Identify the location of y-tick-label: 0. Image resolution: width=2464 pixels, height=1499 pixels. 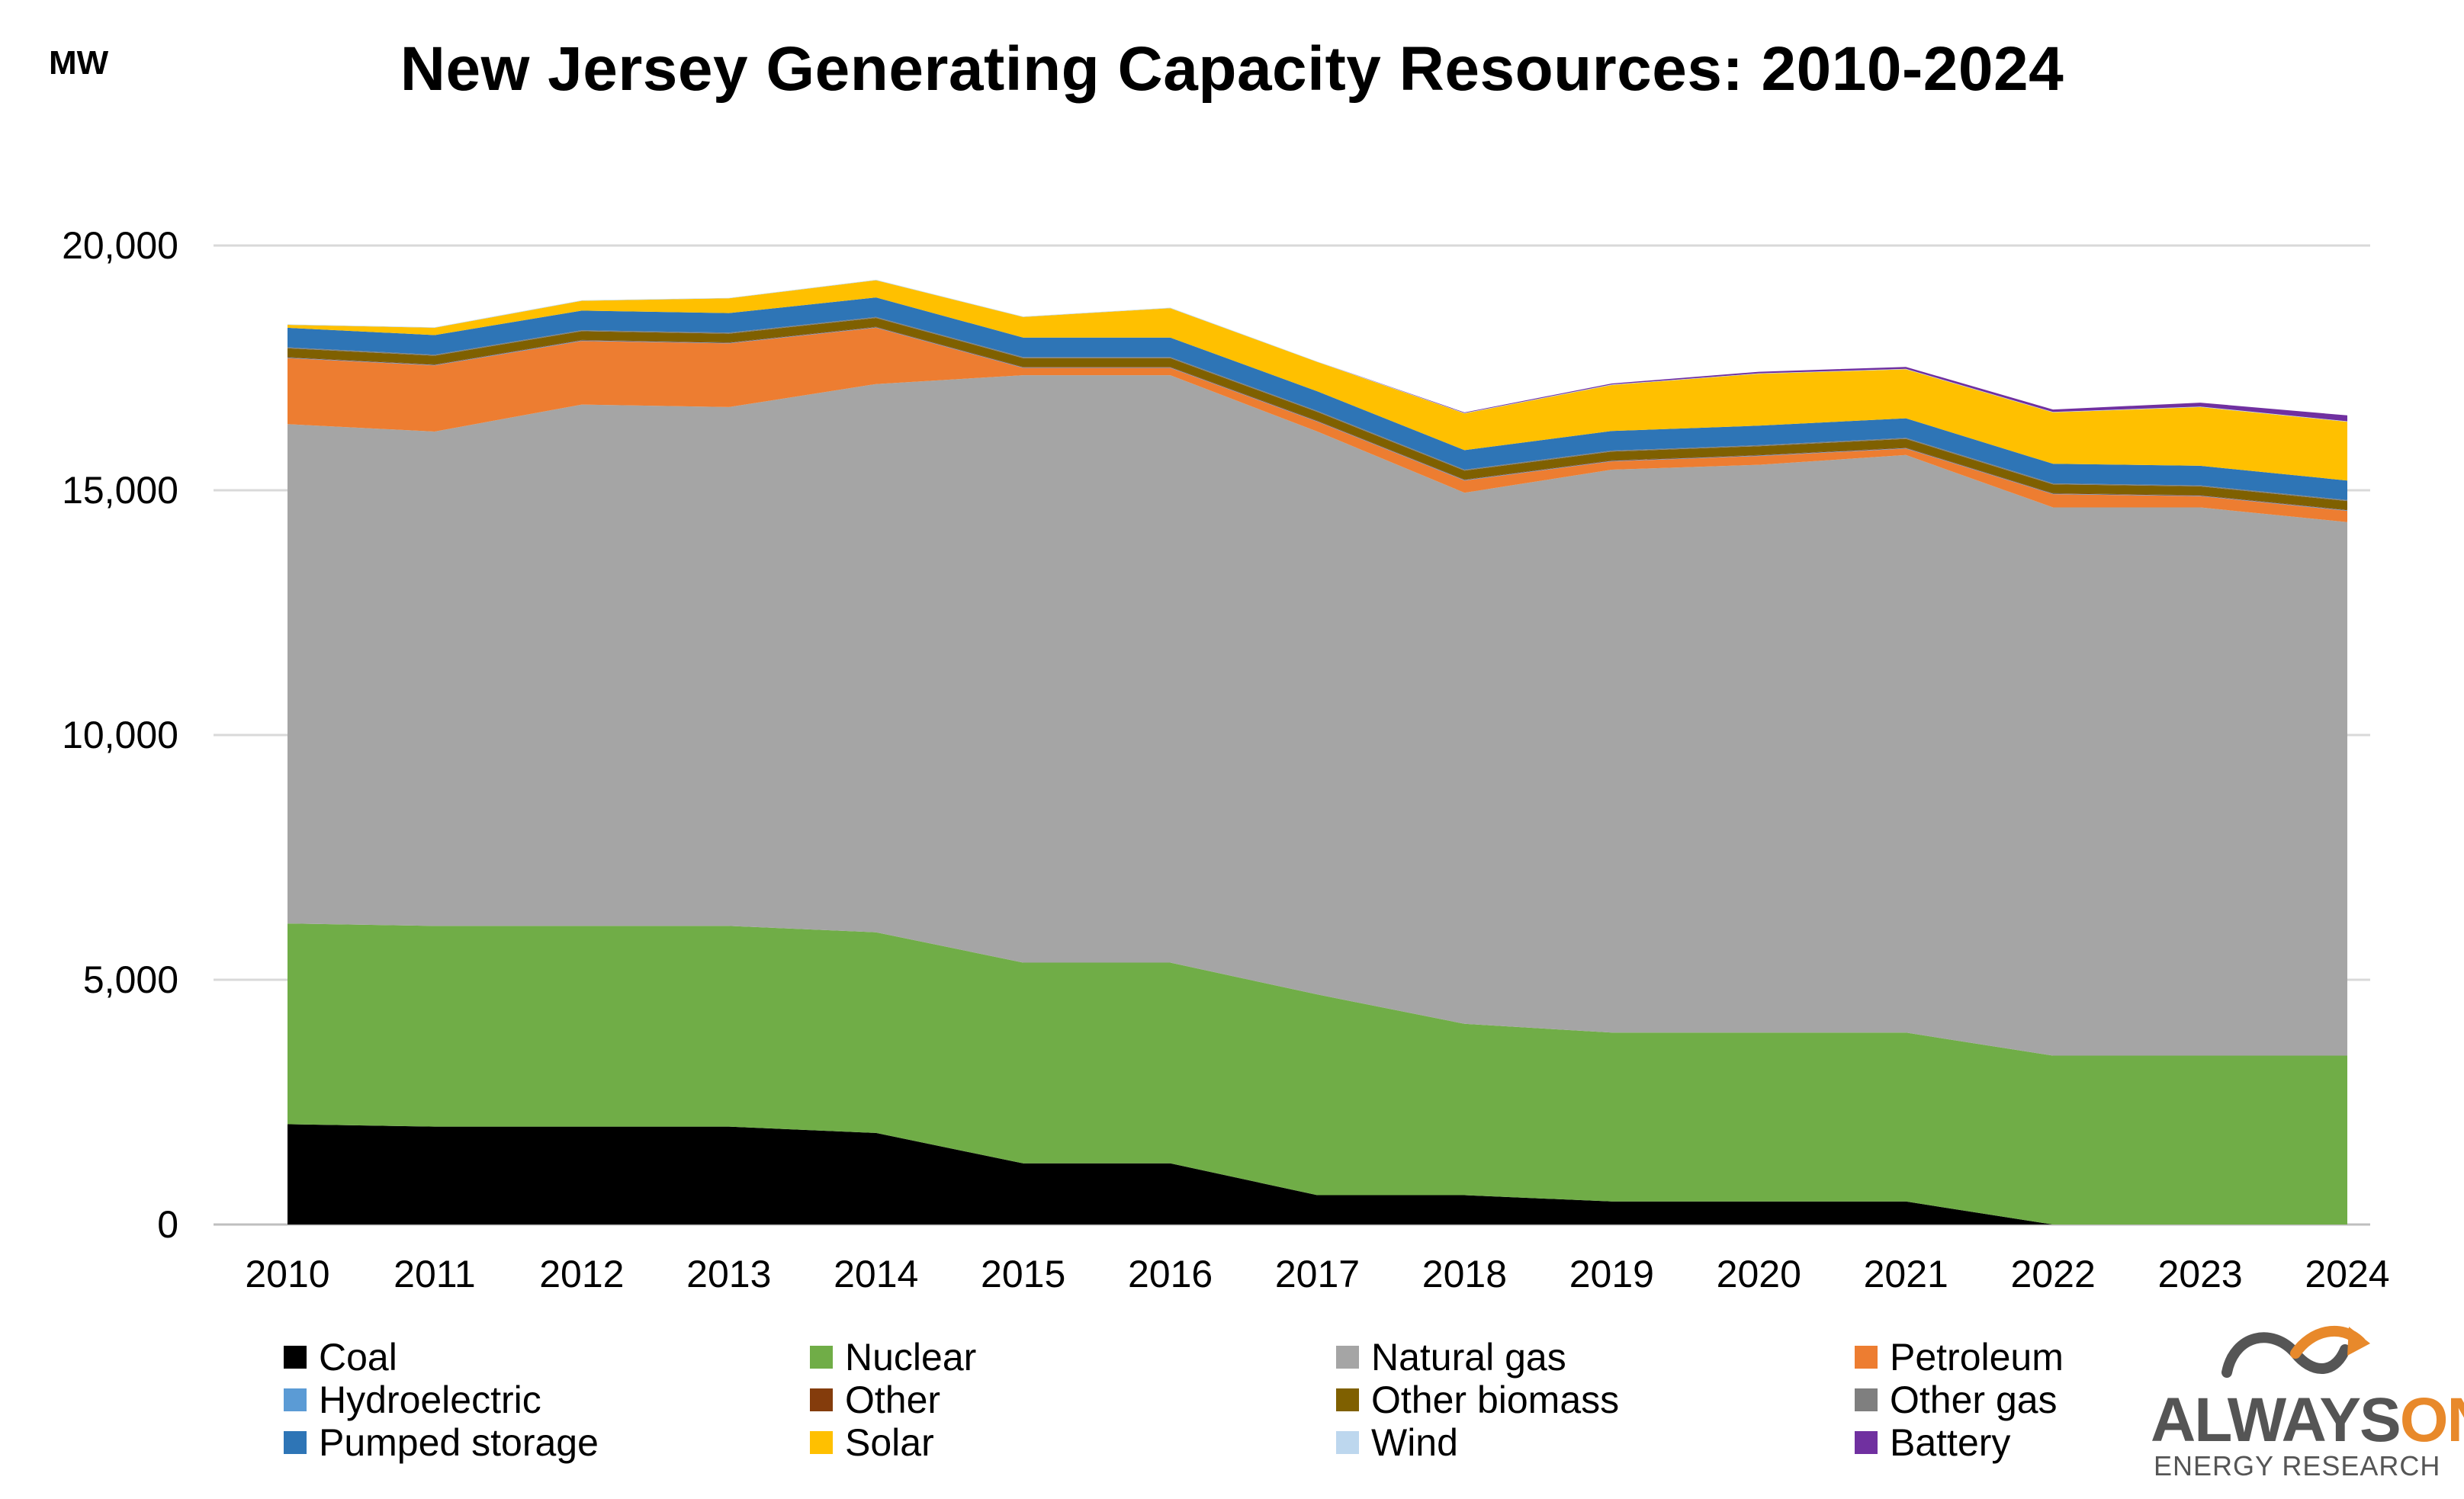
(167, 1224).